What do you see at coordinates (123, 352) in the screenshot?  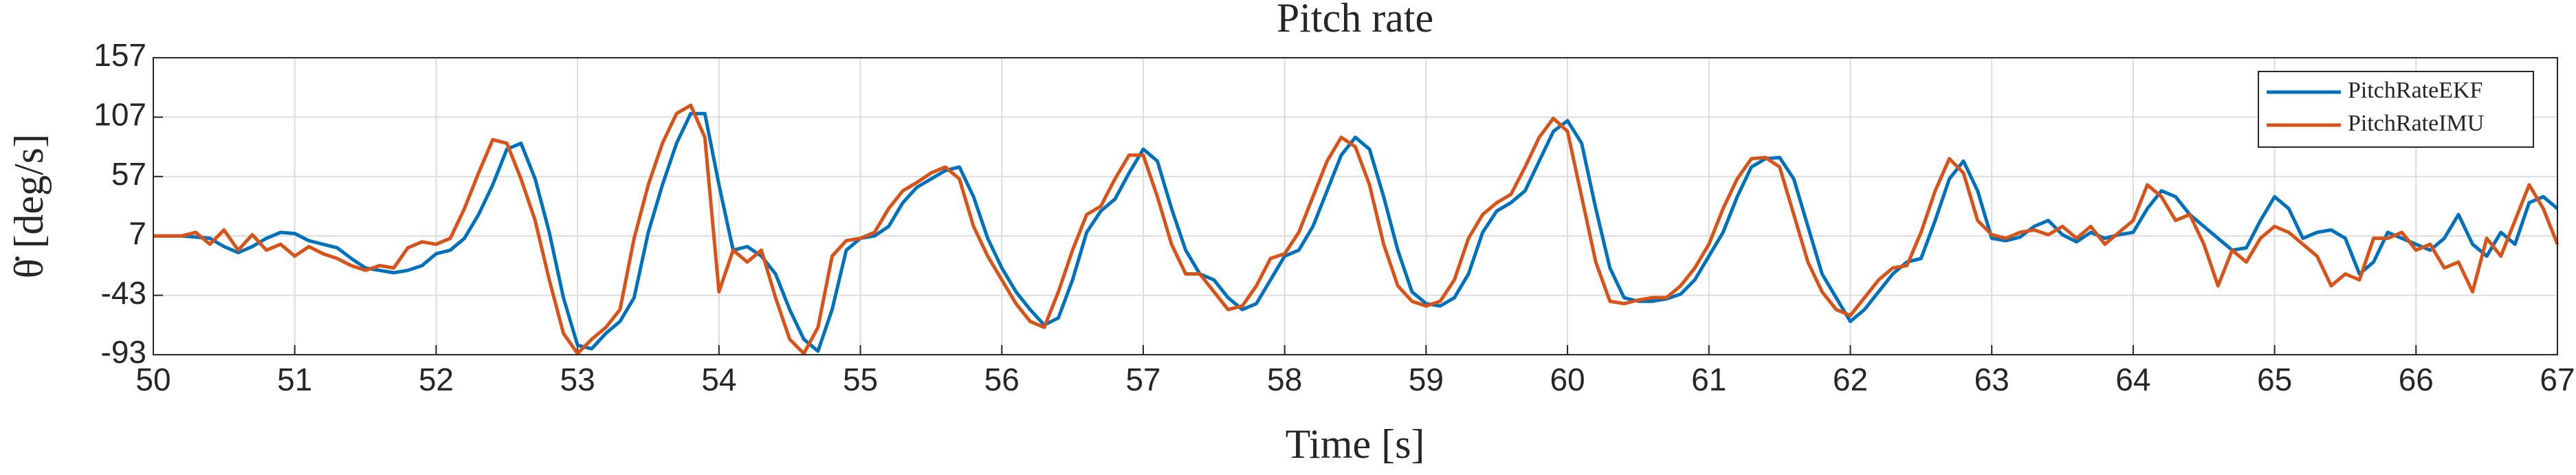 I see `y-tick-label: -93` at bounding box center [123, 352].